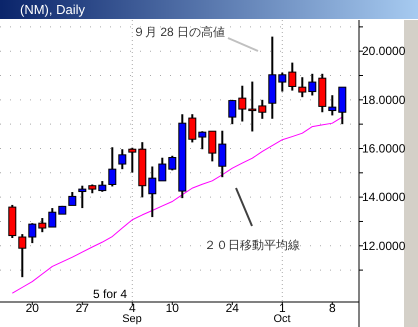  Describe the element at coordinates (173, 308) in the screenshot. I see `x-tick-label: 10` at that location.